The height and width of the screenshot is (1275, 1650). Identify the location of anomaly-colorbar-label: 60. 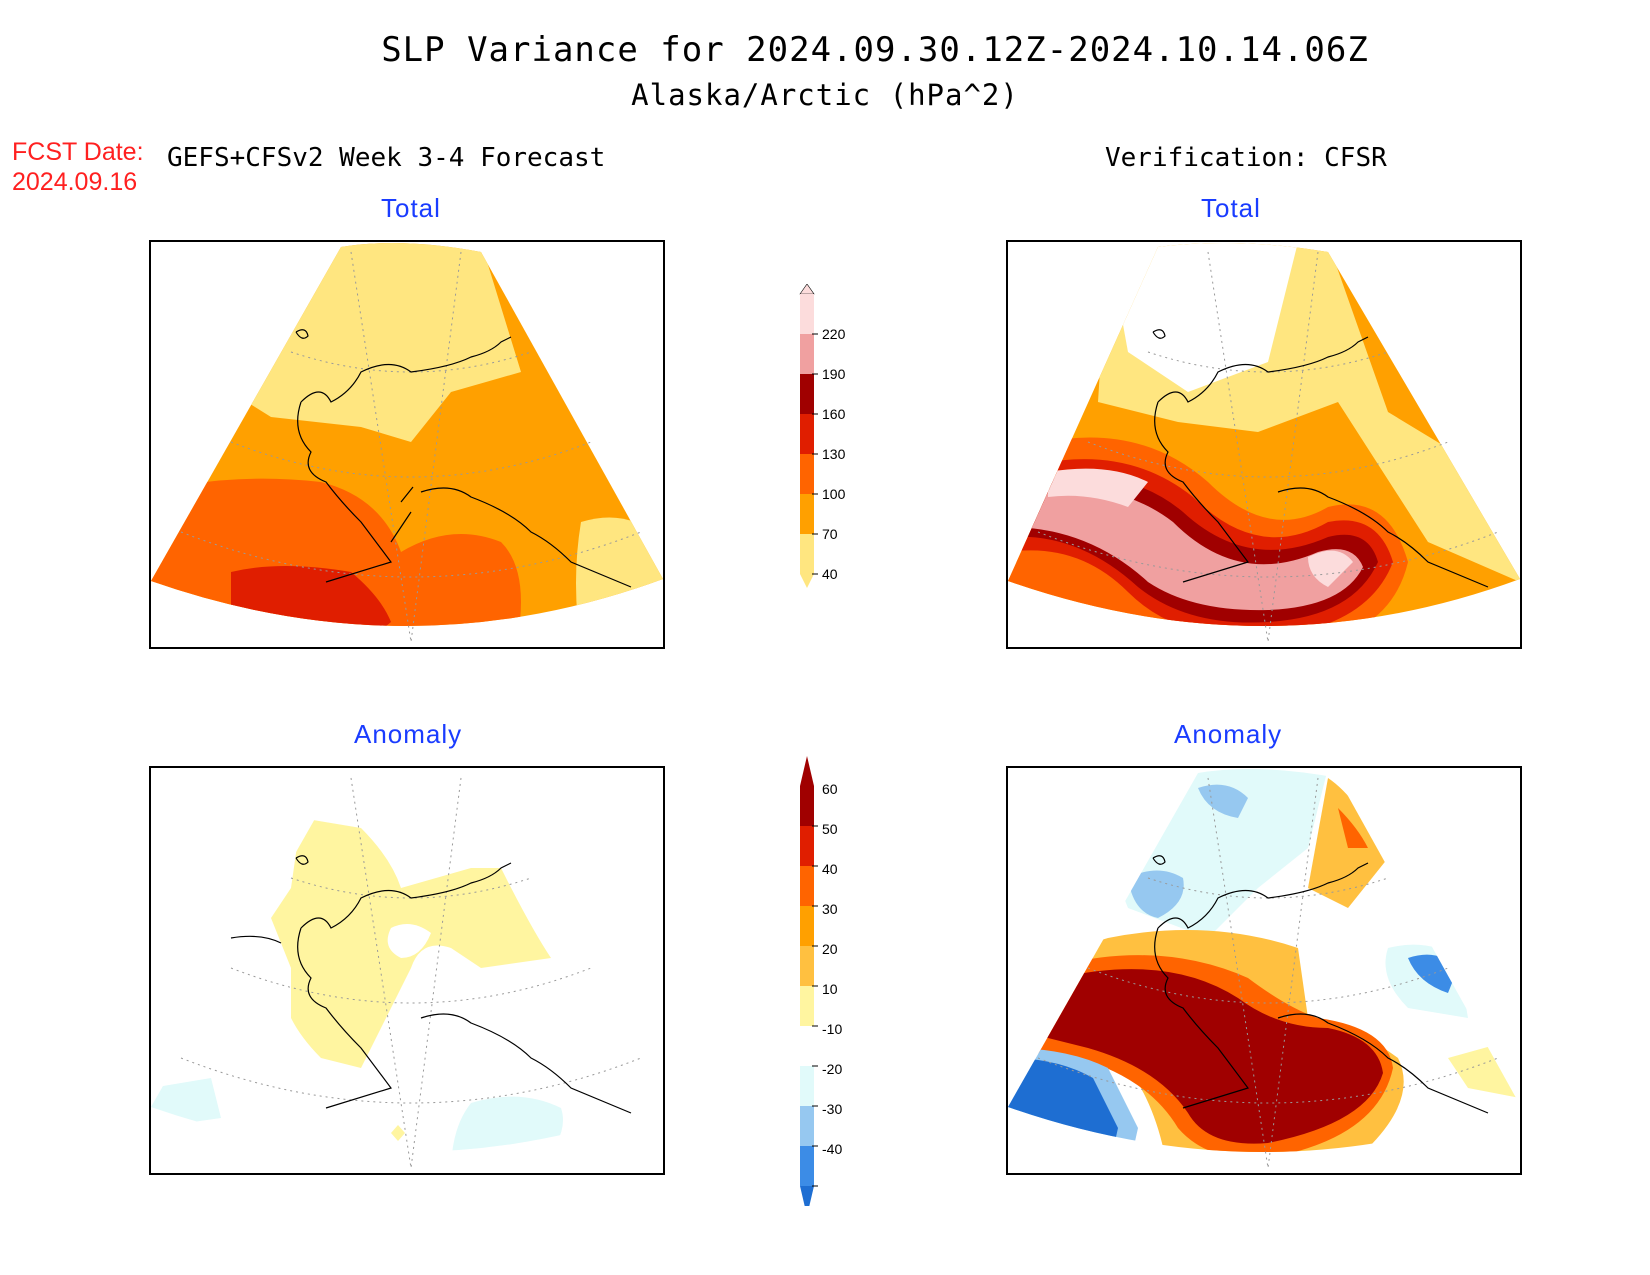
(830, 789).